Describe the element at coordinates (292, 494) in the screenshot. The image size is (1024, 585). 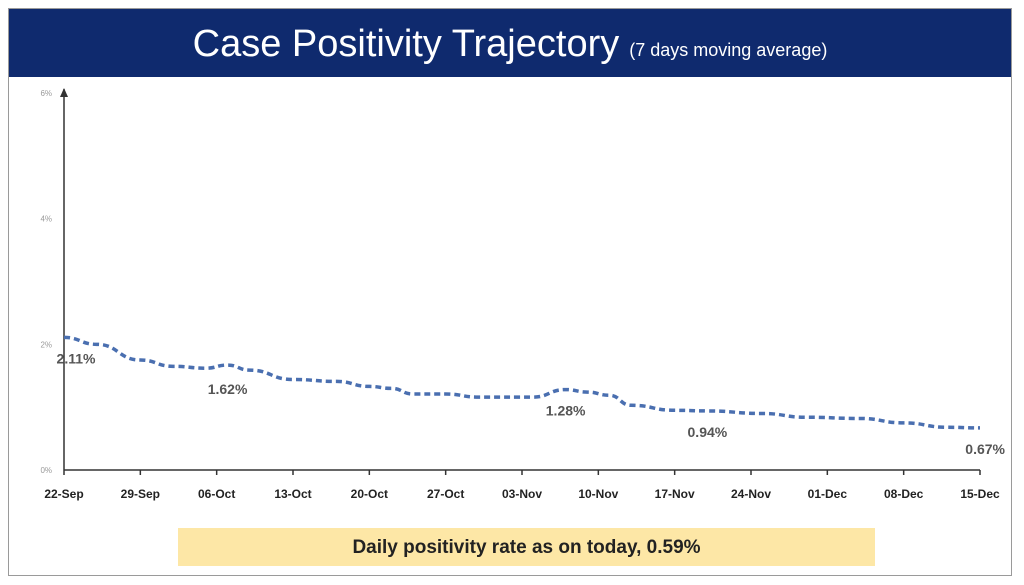
I see `x-tick-label: 13-Oct` at that location.